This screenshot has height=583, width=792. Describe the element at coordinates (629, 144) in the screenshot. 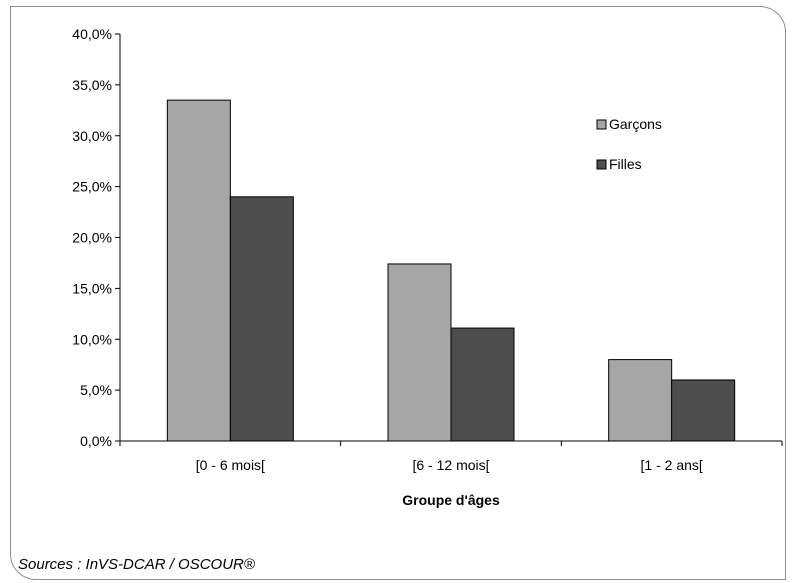

I see `legend: Garçons Filles` at that location.